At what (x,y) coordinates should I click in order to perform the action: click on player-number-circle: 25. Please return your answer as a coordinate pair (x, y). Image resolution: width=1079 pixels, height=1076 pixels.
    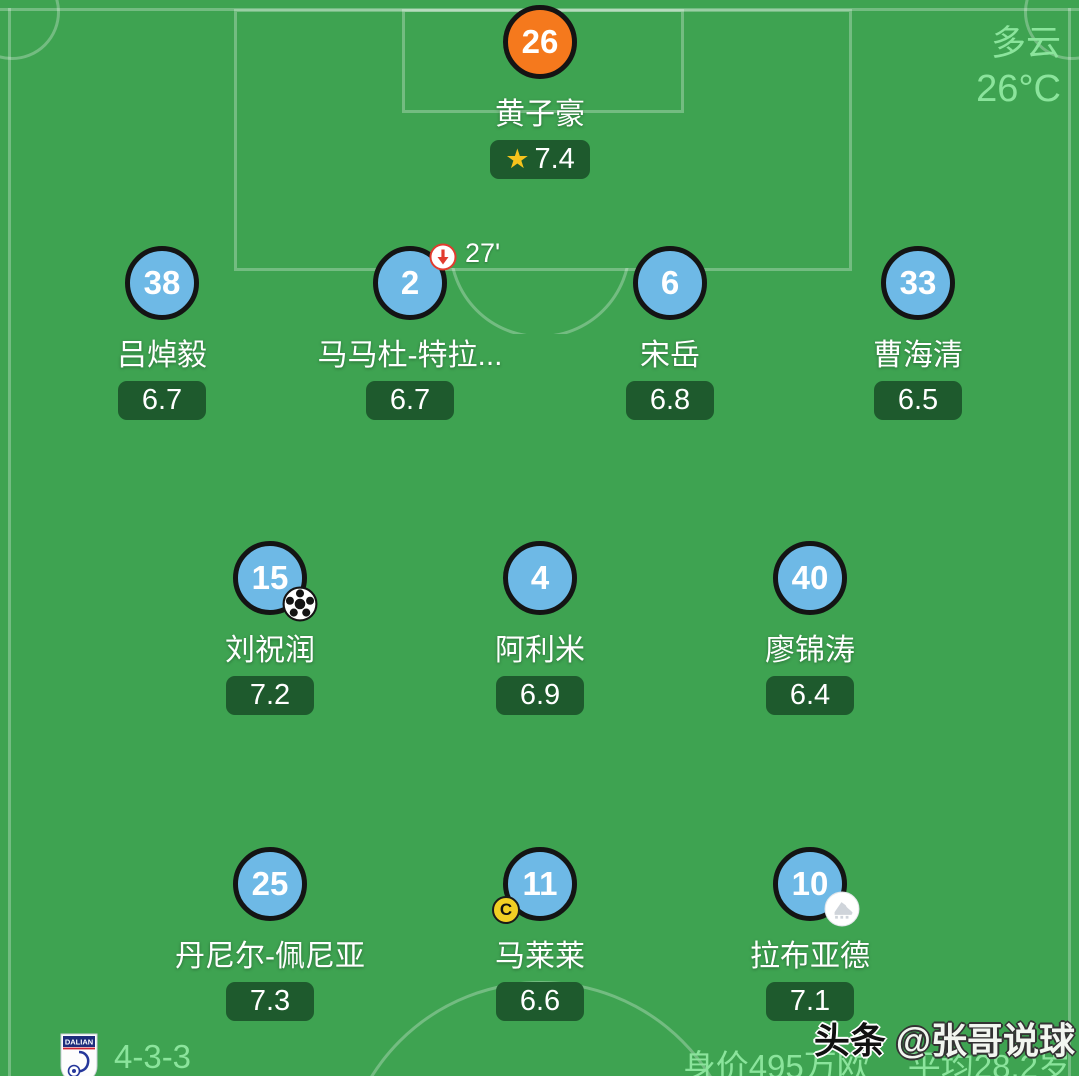
    Looking at the image, I should click on (270, 884).